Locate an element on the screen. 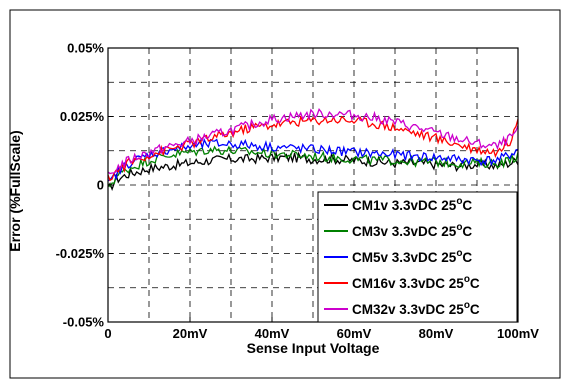 This screenshot has height=390, width=570. legend-label: CM3v 3.3vDC 25oC is located at coordinates (412, 230).